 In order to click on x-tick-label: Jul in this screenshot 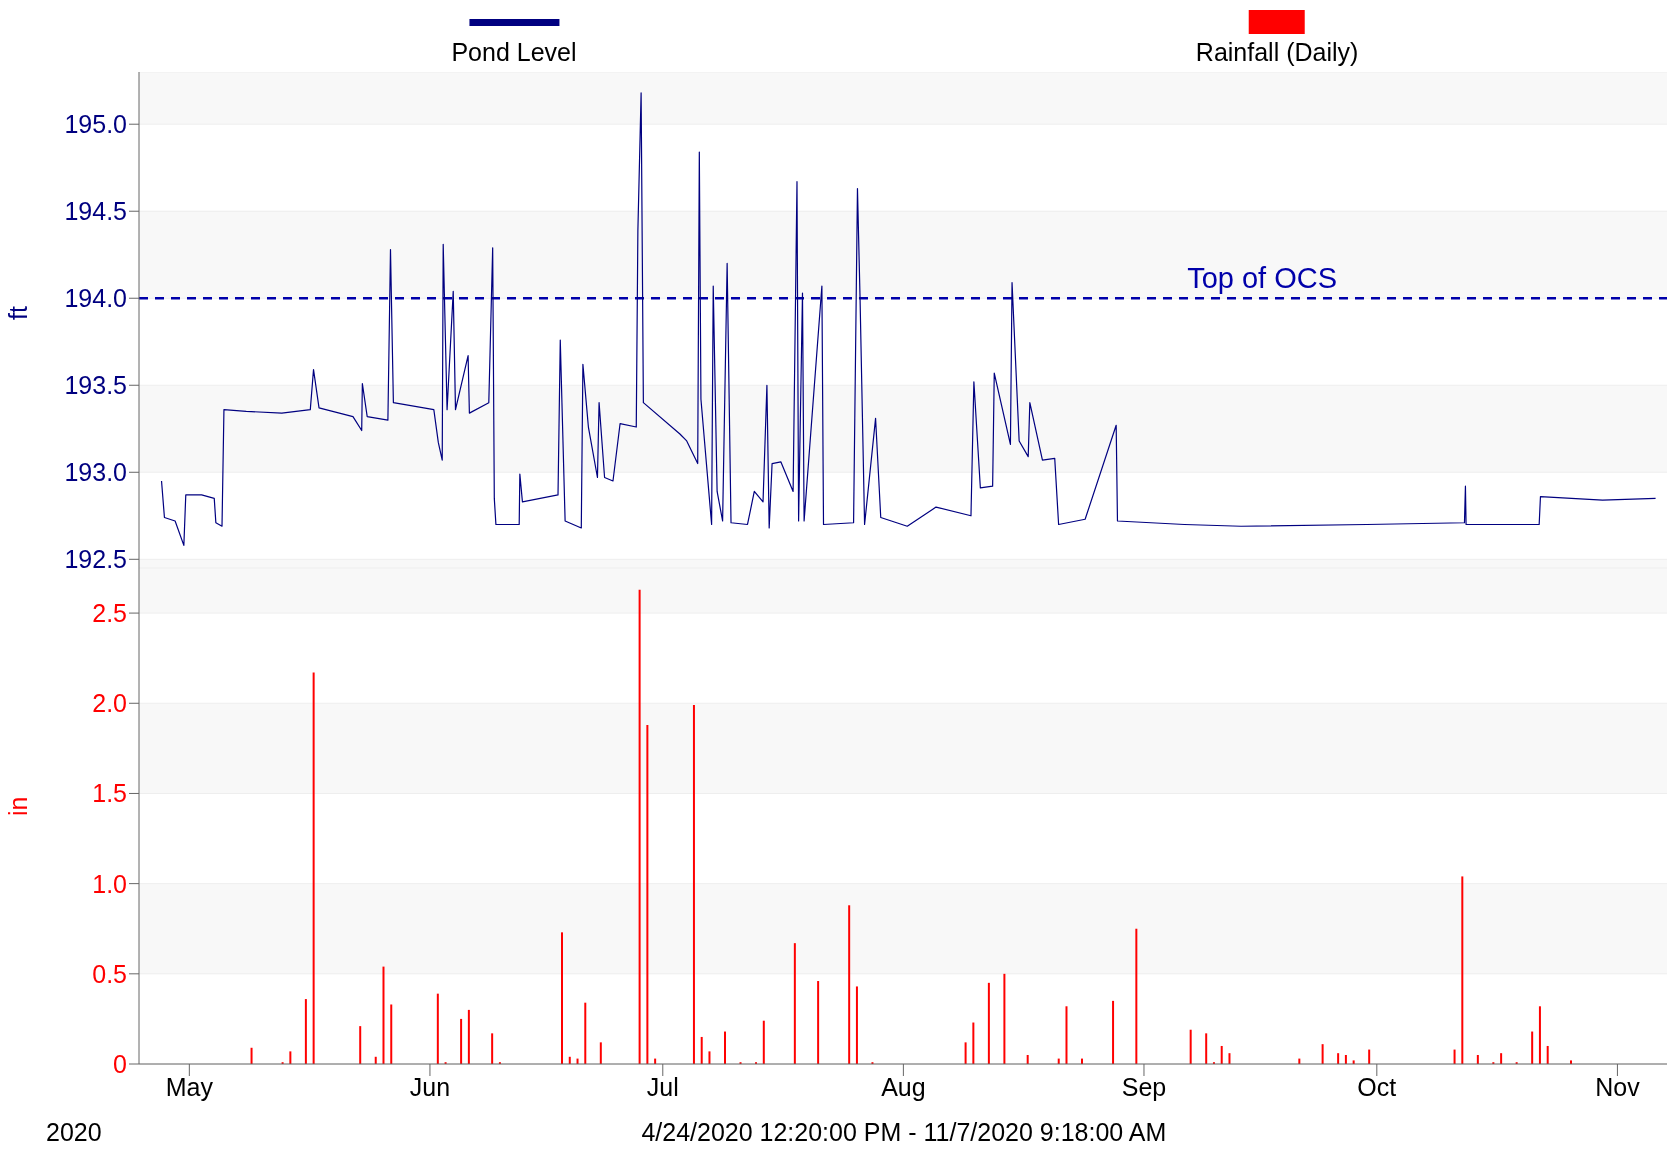, I will do `click(662, 1086)`.